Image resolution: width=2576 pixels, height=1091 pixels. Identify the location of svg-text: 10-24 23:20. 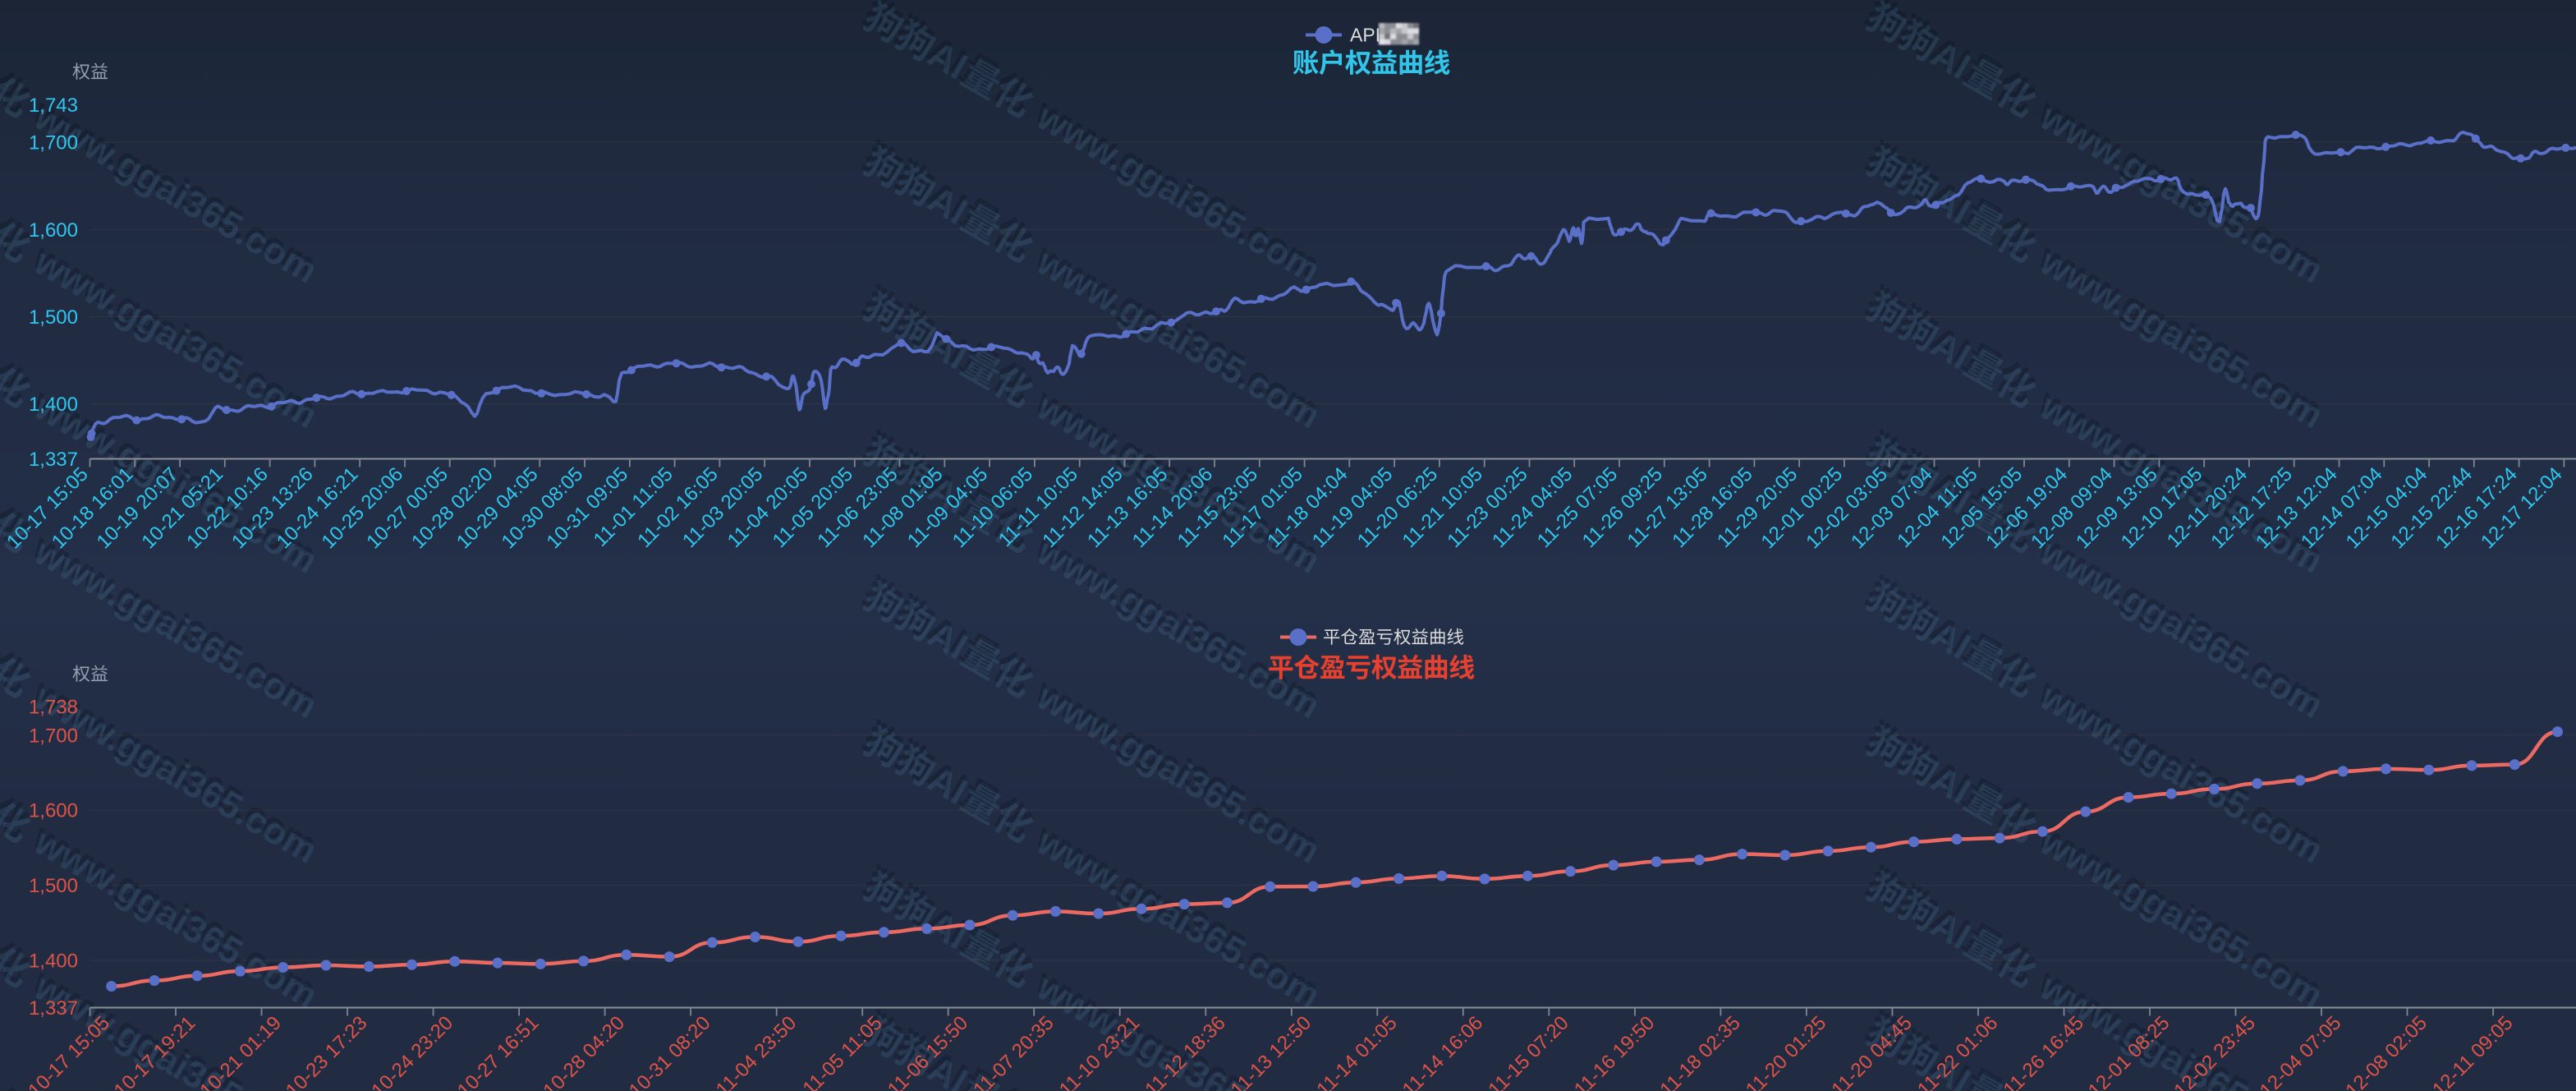
(412, 1051).